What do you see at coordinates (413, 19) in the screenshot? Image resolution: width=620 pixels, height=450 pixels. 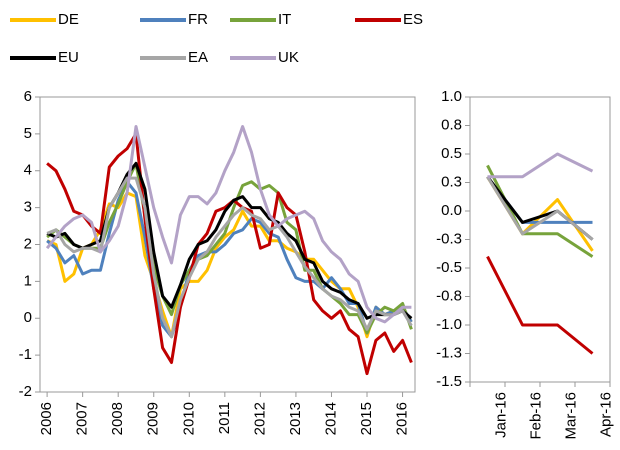 I see `legend-label: ES` at bounding box center [413, 19].